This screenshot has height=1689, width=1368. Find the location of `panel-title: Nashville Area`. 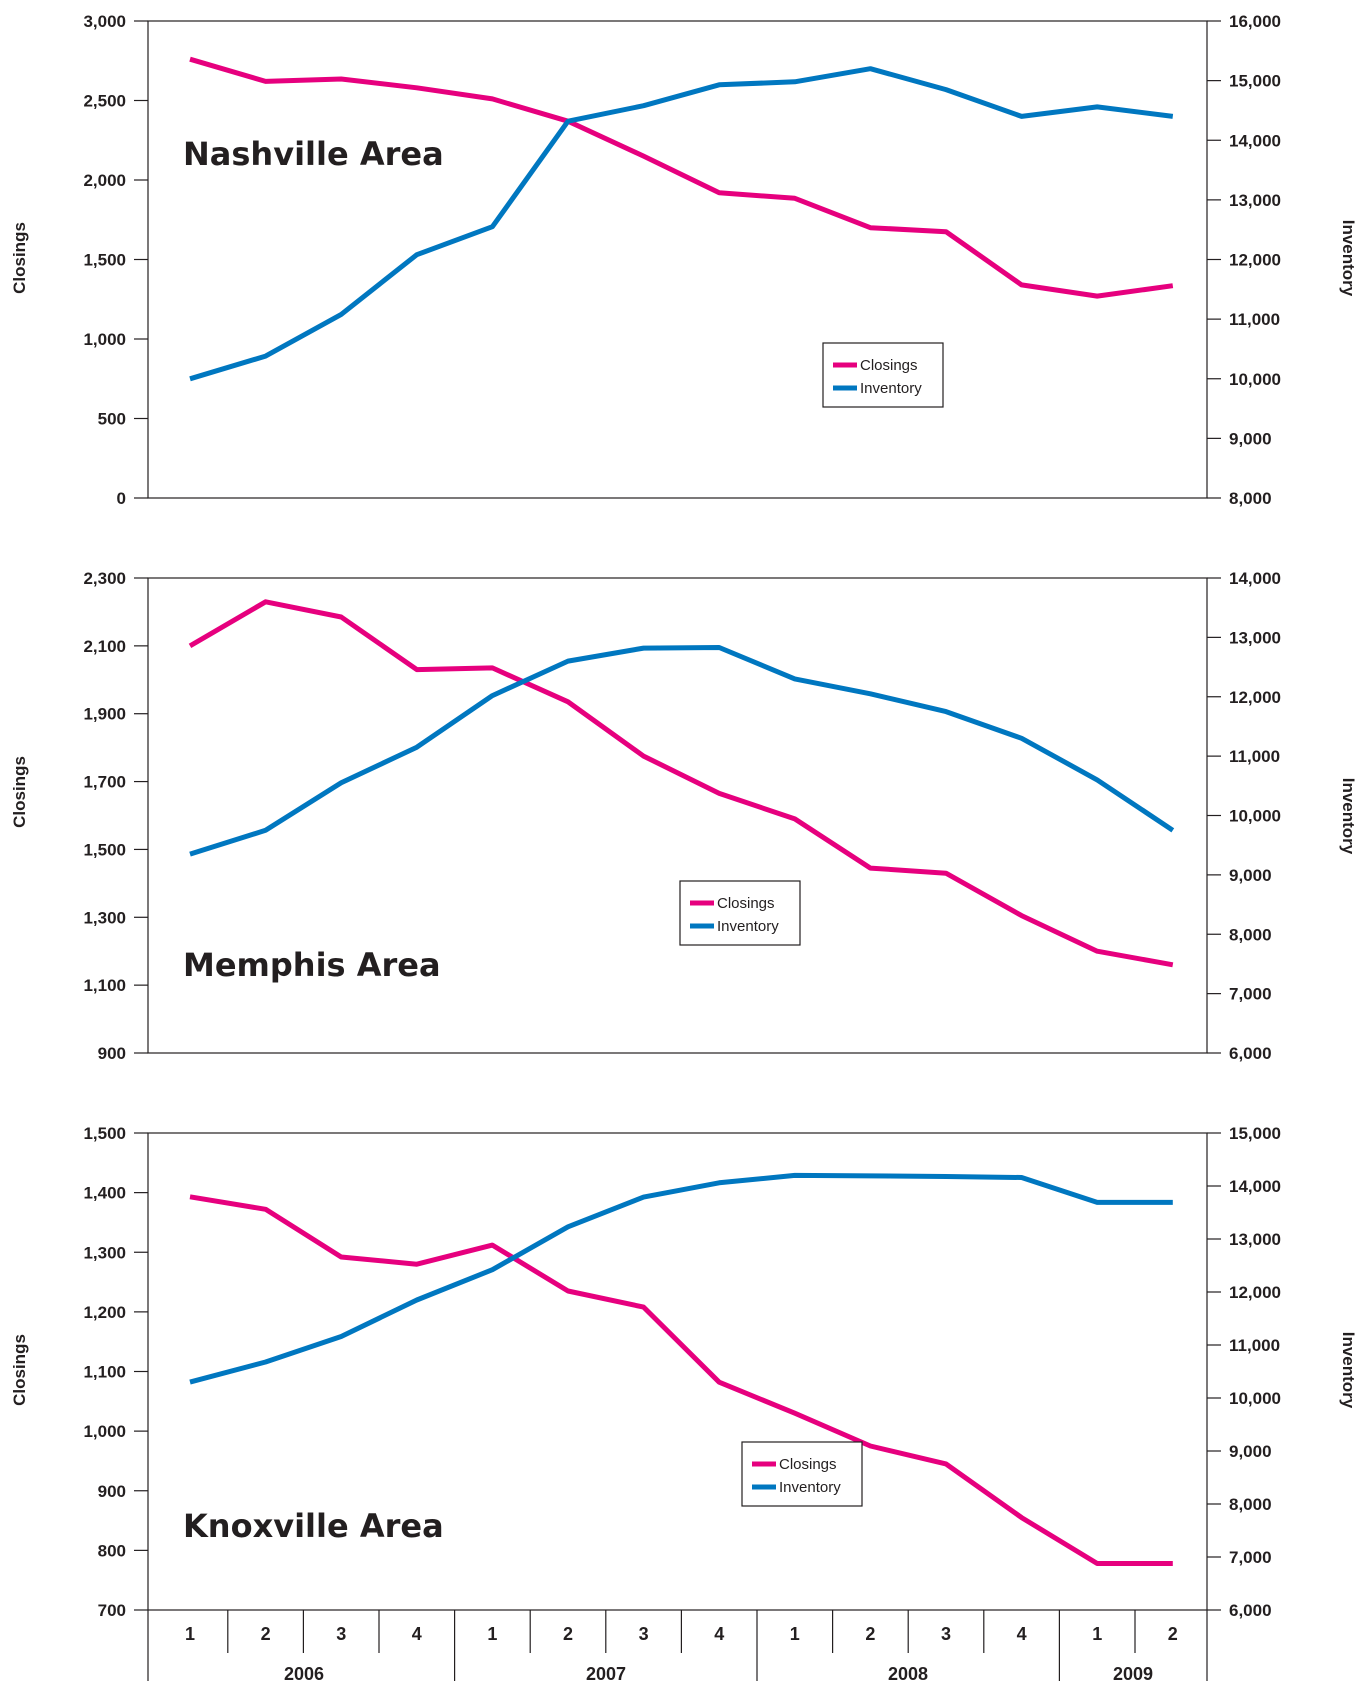

panel-title: Nashville Area is located at coordinates (313, 154).